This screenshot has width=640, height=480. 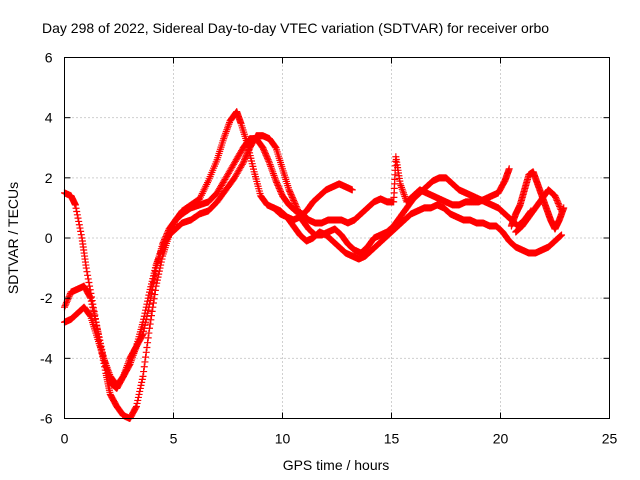 I want to click on y-tick-label: 4, so click(x=49, y=118).